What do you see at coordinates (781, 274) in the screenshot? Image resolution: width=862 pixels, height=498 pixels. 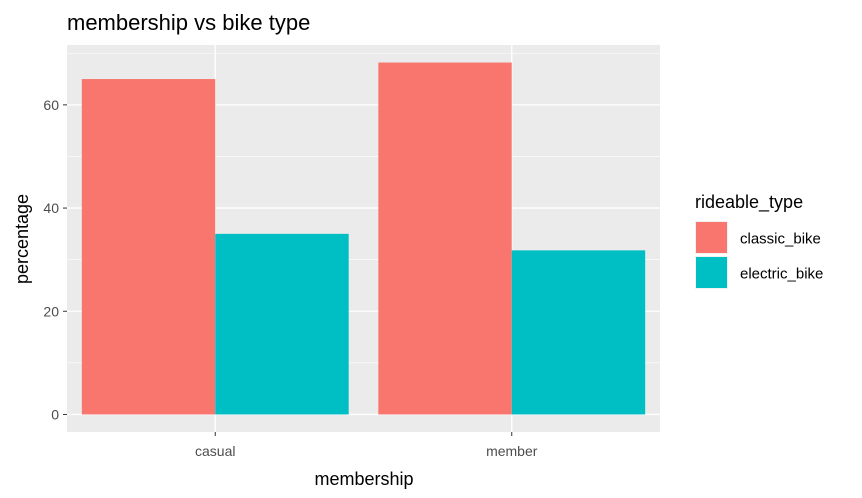 I see `legend-label-electric_bike: electric_bike` at bounding box center [781, 274].